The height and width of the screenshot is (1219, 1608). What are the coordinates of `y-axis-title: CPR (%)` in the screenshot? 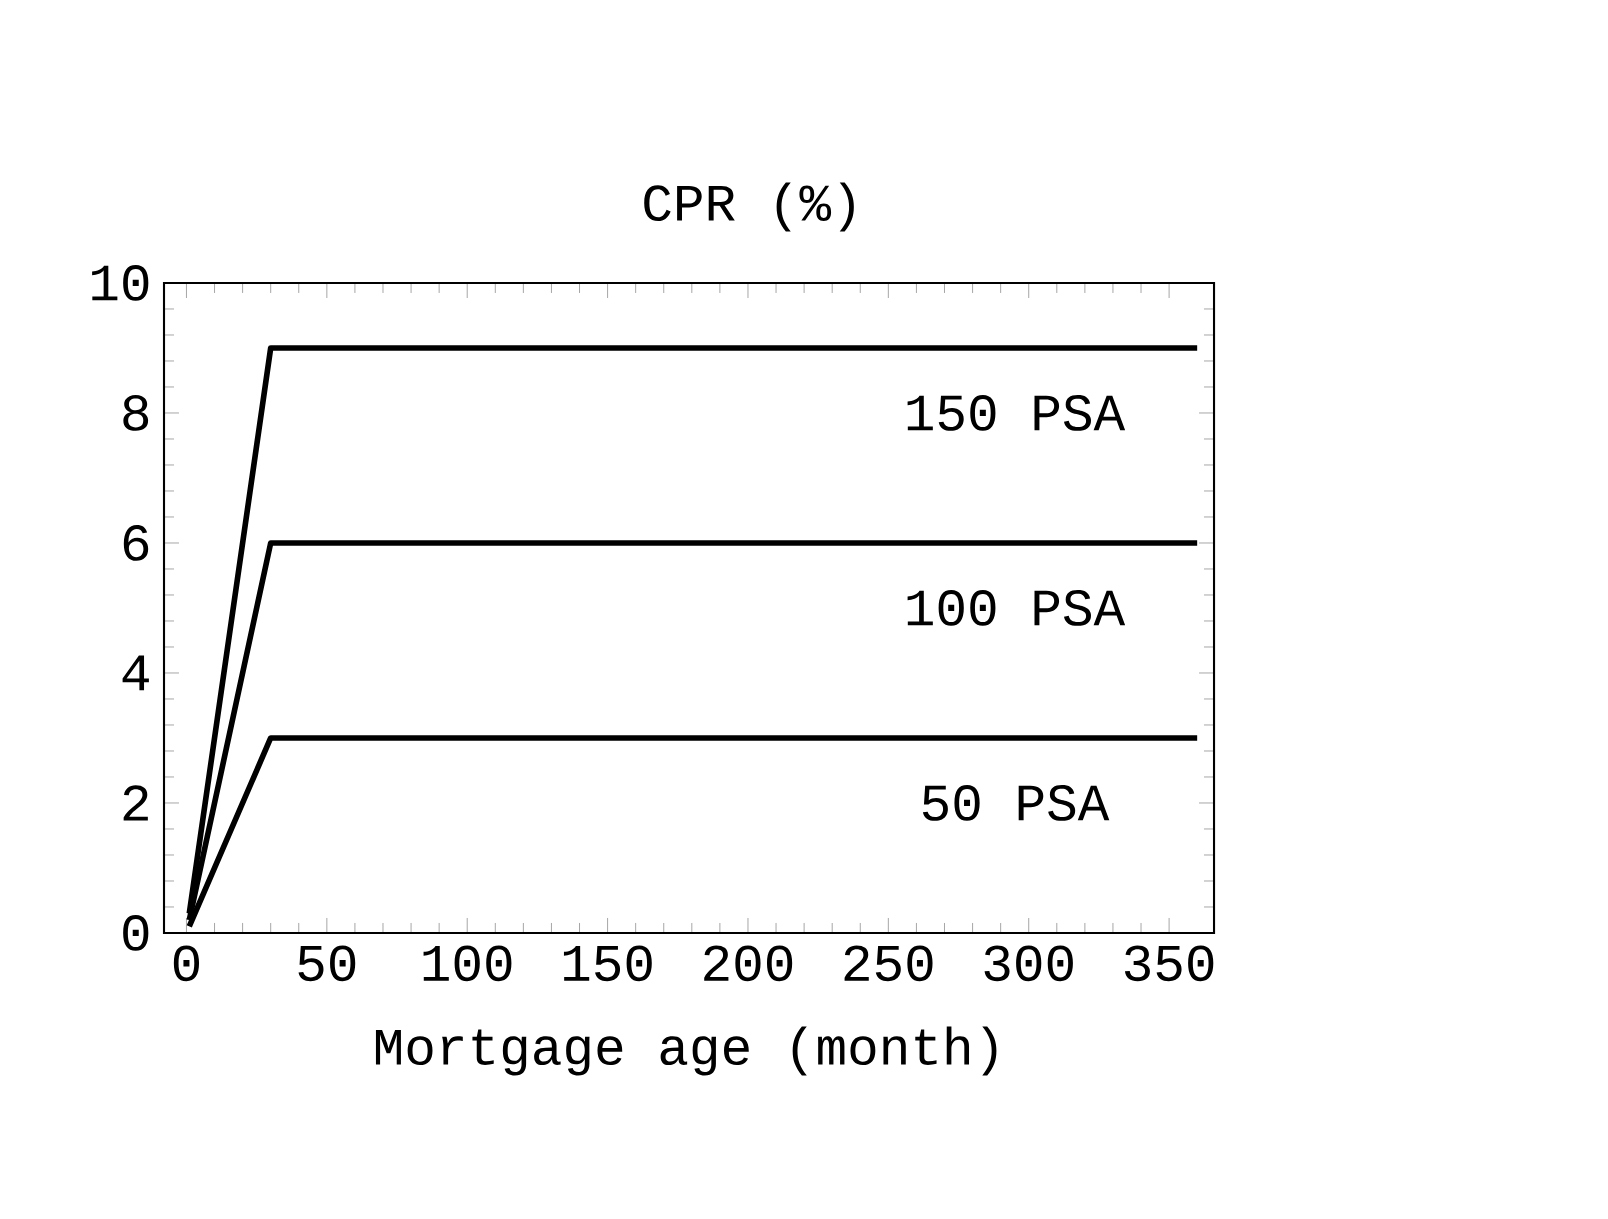 It's located at (749, 207).